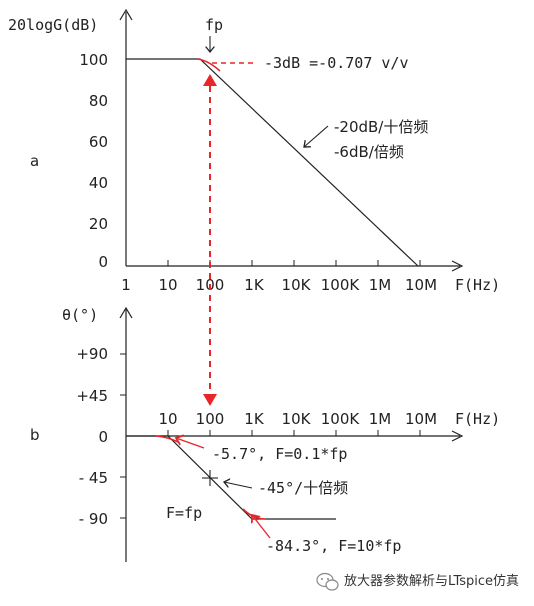  What do you see at coordinates (103, 262) in the screenshot?
I see `magnitude-y-tick: 0` at bounding box center [103, 262].